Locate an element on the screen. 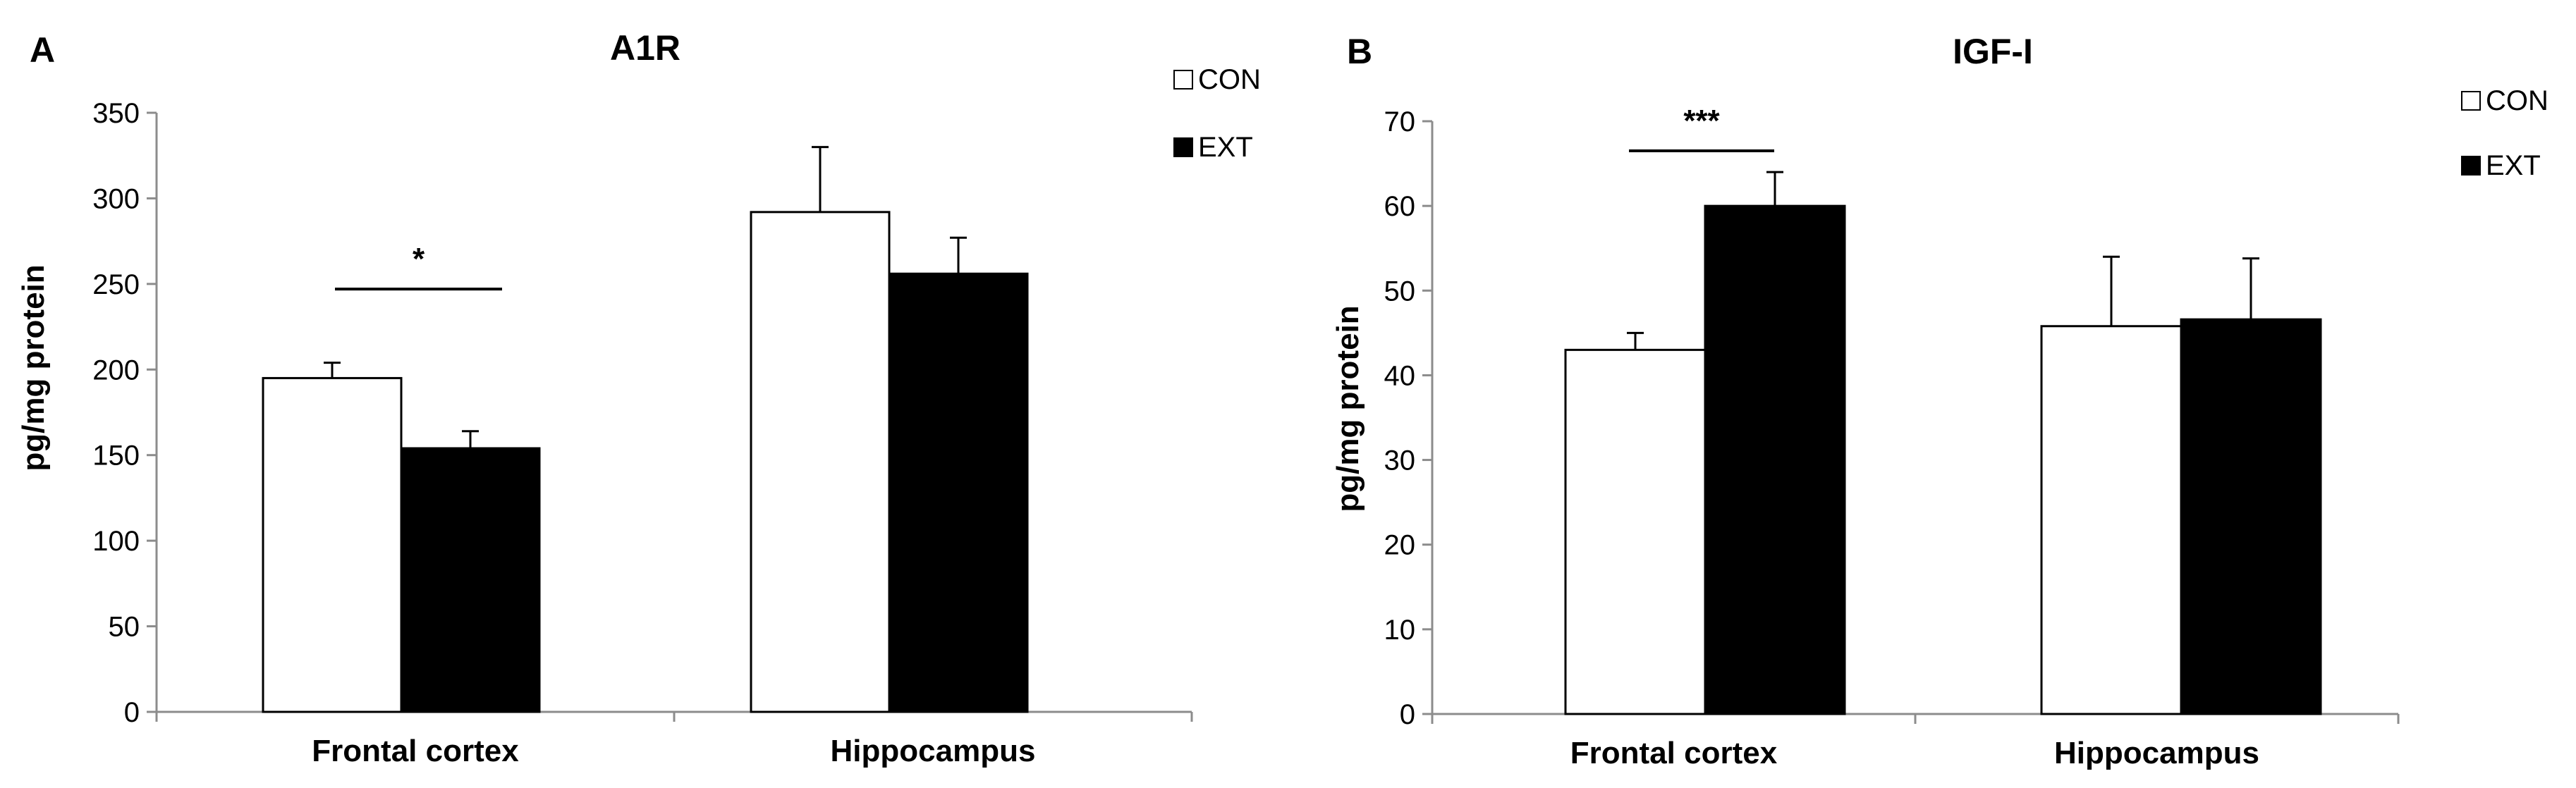 The image size is (2576, 788). y-tick-label: 300 is located at coordinates (116, 198).